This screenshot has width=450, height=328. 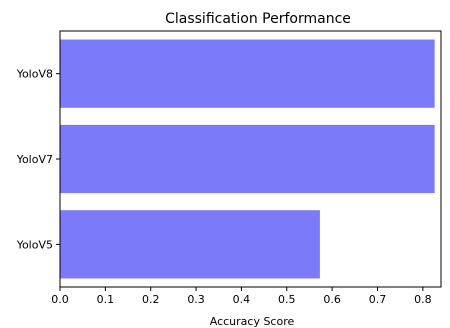 I want to click on x-axis-label: Accuracy Score, so click(x=252, y=321).